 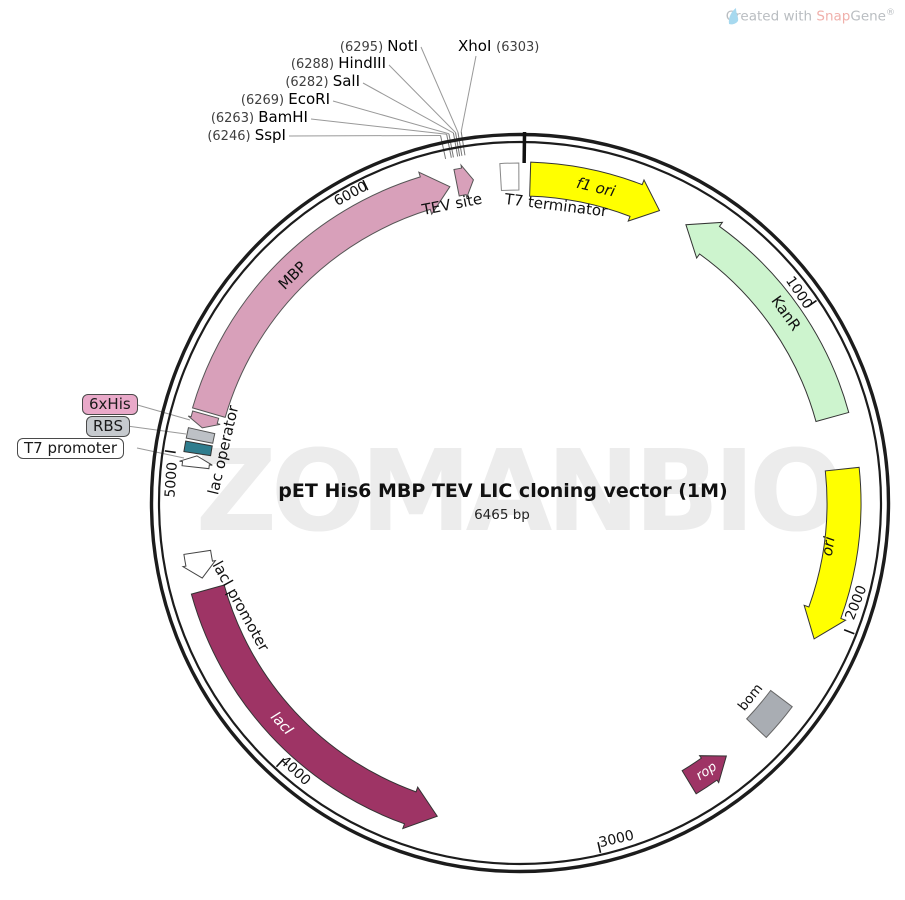 I want to click on enzyme-label-sali: (6282) SalI, so click(x=322, y=81).